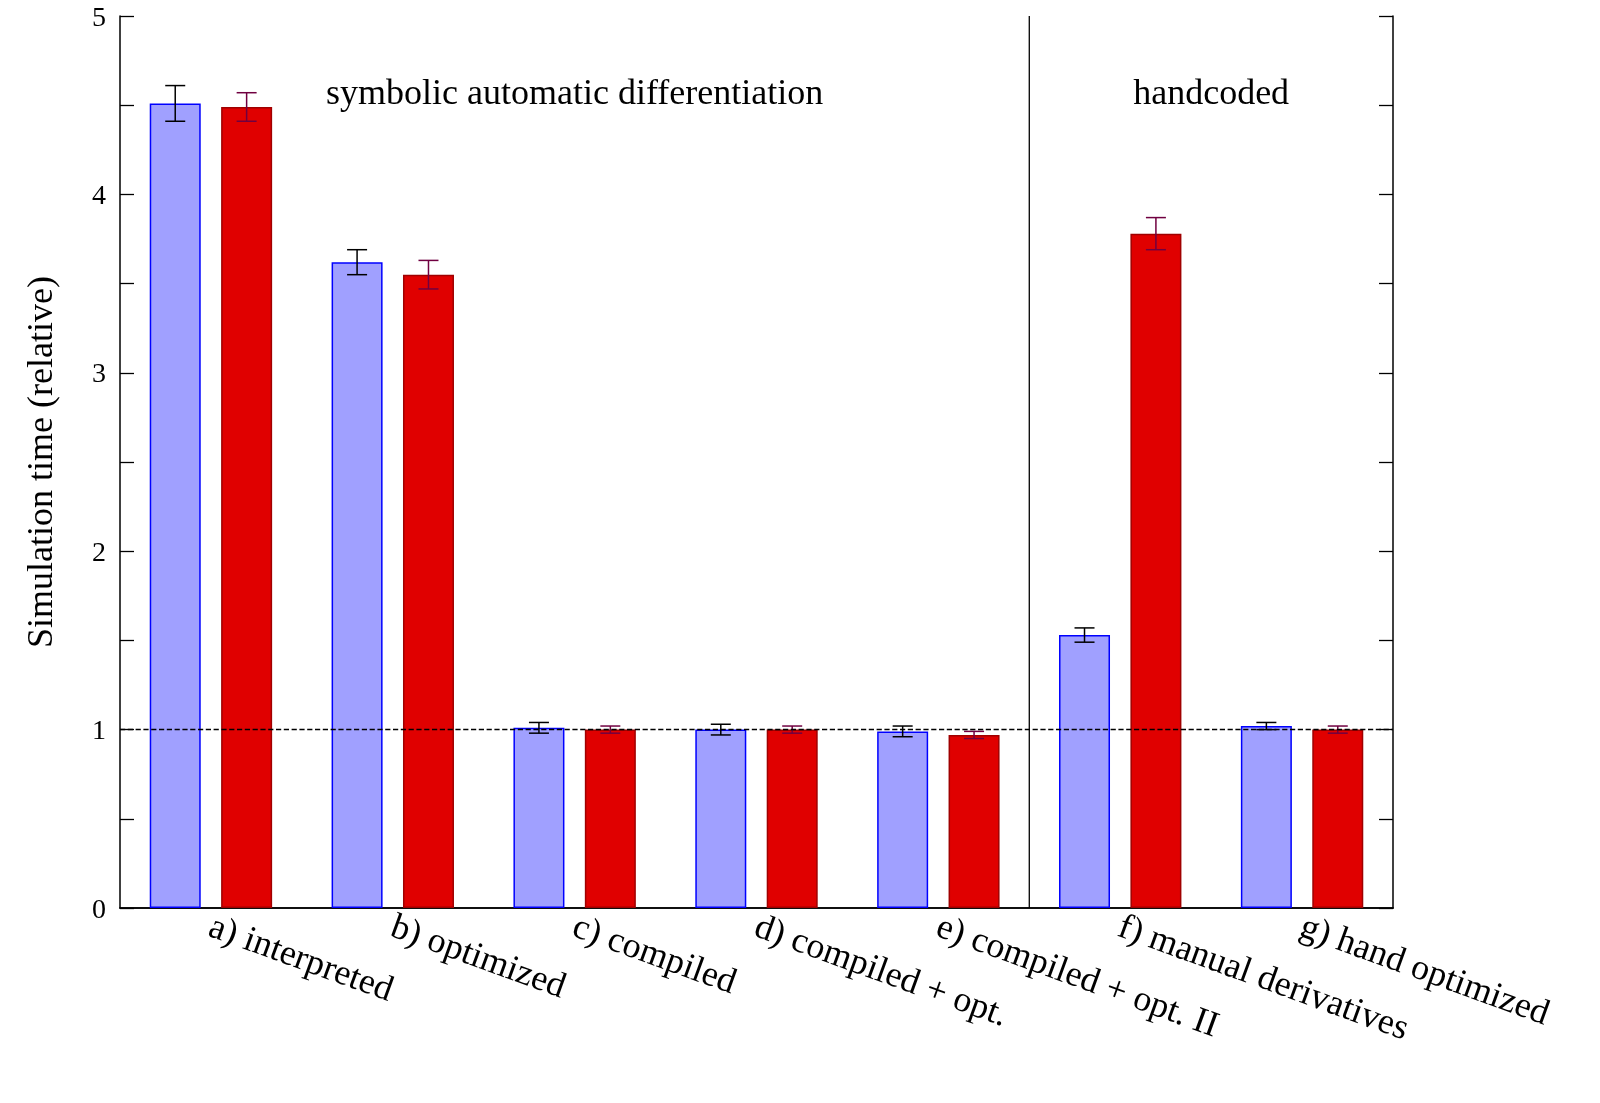 The width and height of the screenshot is (1600, 1103). Describe the element at coordinates (1211, 92) in the screenshot. I see `annotation: handcoded` at that location.